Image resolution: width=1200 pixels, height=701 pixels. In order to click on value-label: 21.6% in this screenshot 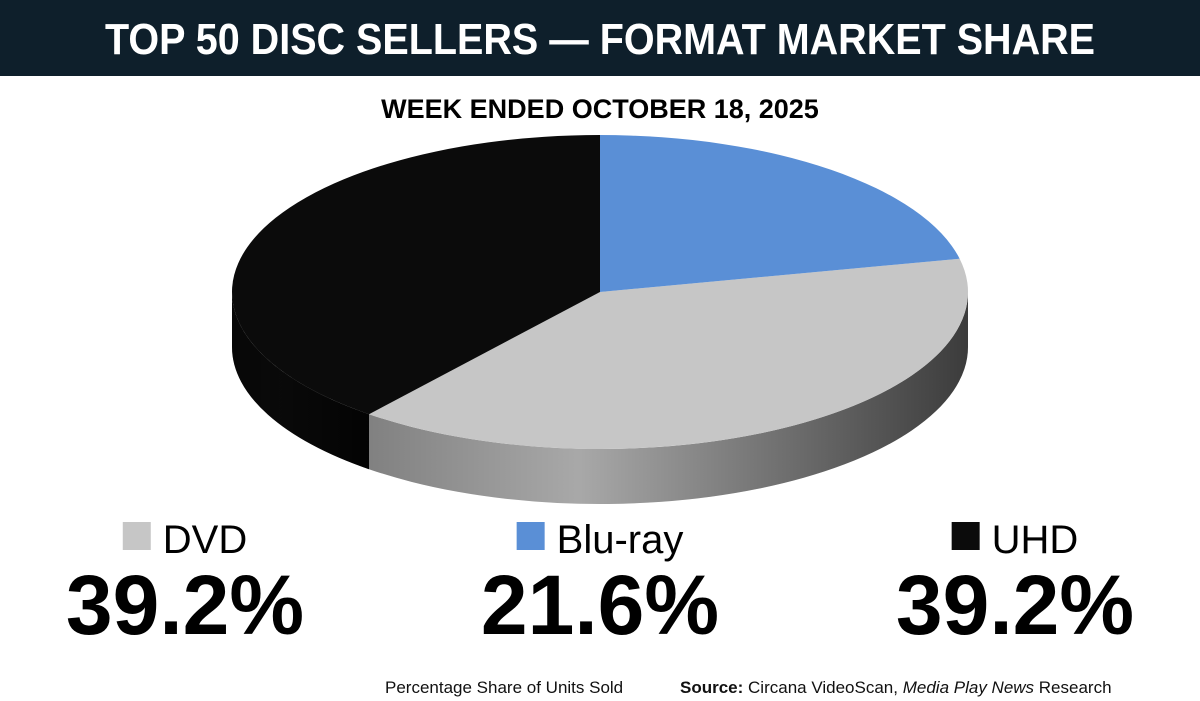, I will do `click(600, 605)`.